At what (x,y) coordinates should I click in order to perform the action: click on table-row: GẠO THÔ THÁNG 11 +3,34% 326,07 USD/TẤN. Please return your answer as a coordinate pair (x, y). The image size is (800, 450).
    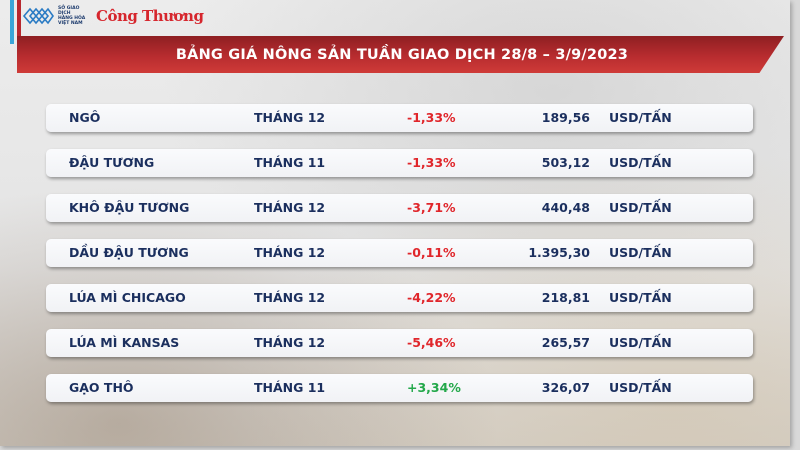
    Looking at the image, I should click on (399, 388).